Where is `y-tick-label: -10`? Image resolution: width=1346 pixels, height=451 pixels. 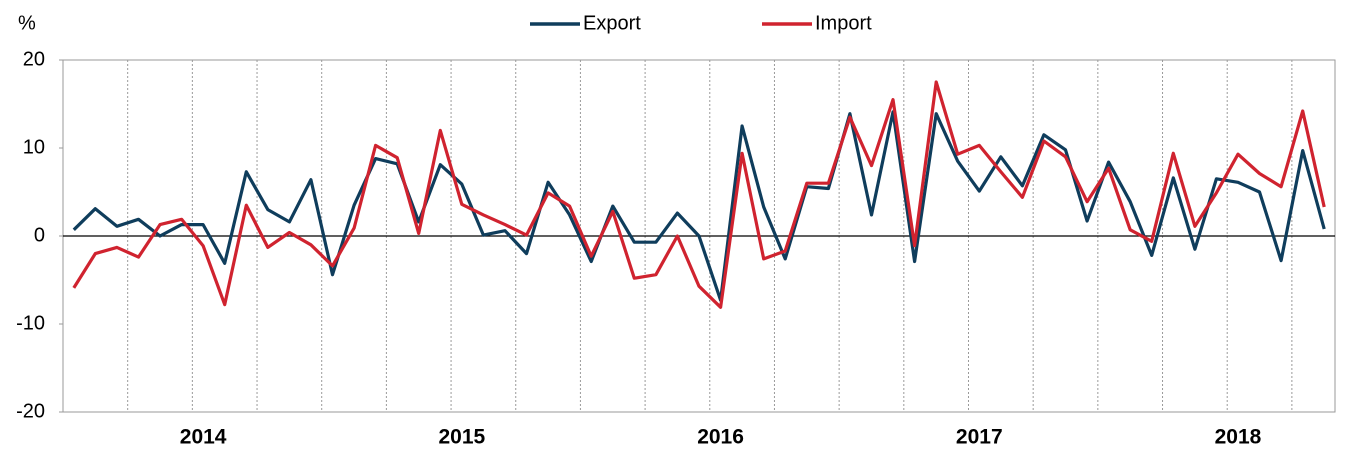 y-tick-label: -10 is located at coordinates (30, 323).